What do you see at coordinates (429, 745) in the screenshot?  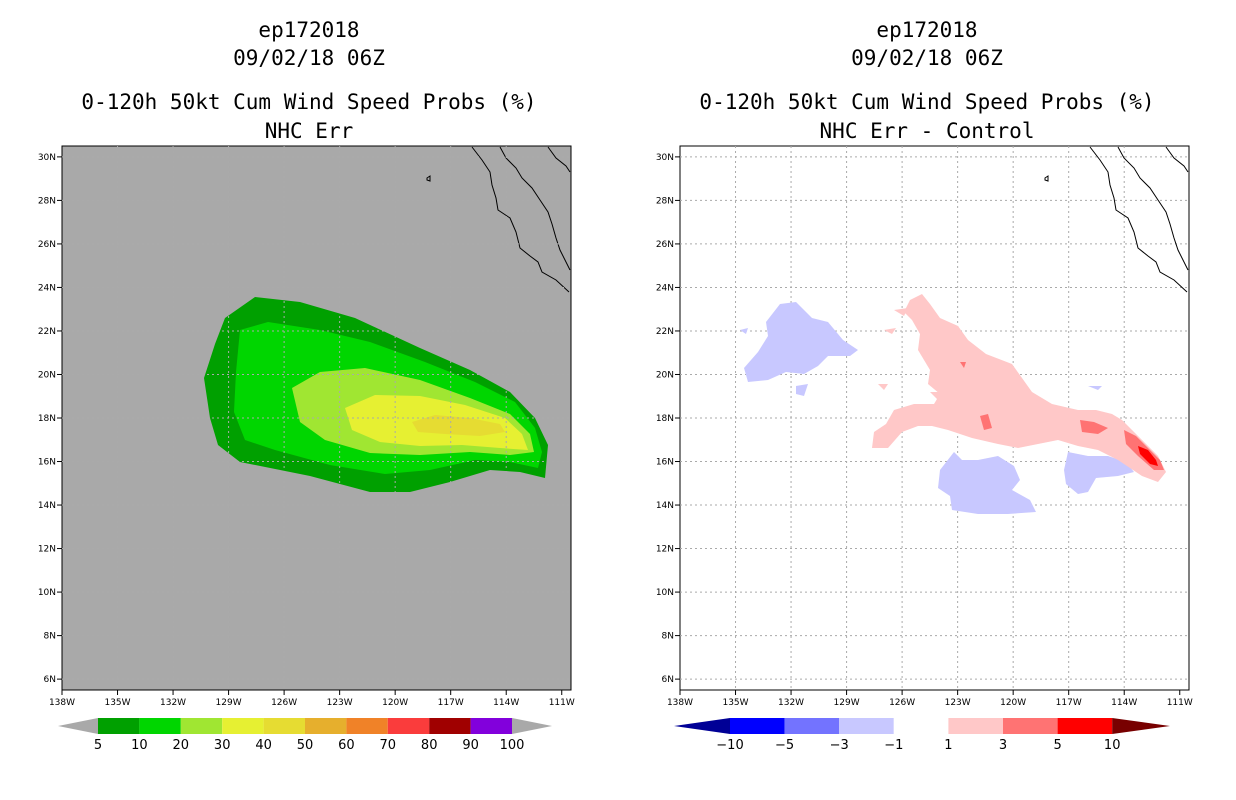 I see `colorbar-label: 80` at bounding box center [429, 745].